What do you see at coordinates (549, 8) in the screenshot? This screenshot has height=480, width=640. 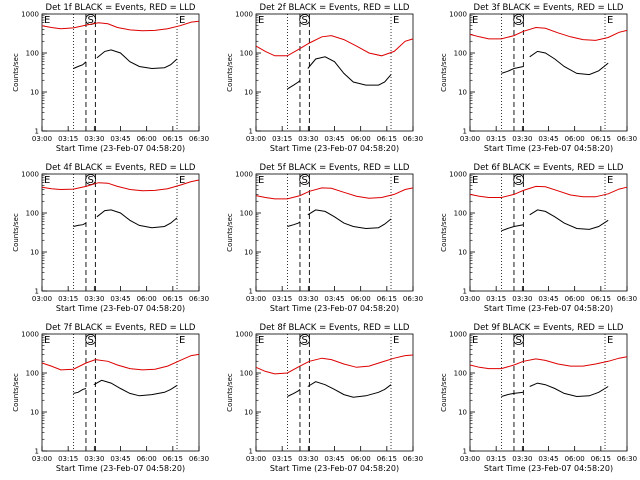 I see `panel-title: Det 3f BLACK = Events, RED = LLD` at bounding box center [549, 8].